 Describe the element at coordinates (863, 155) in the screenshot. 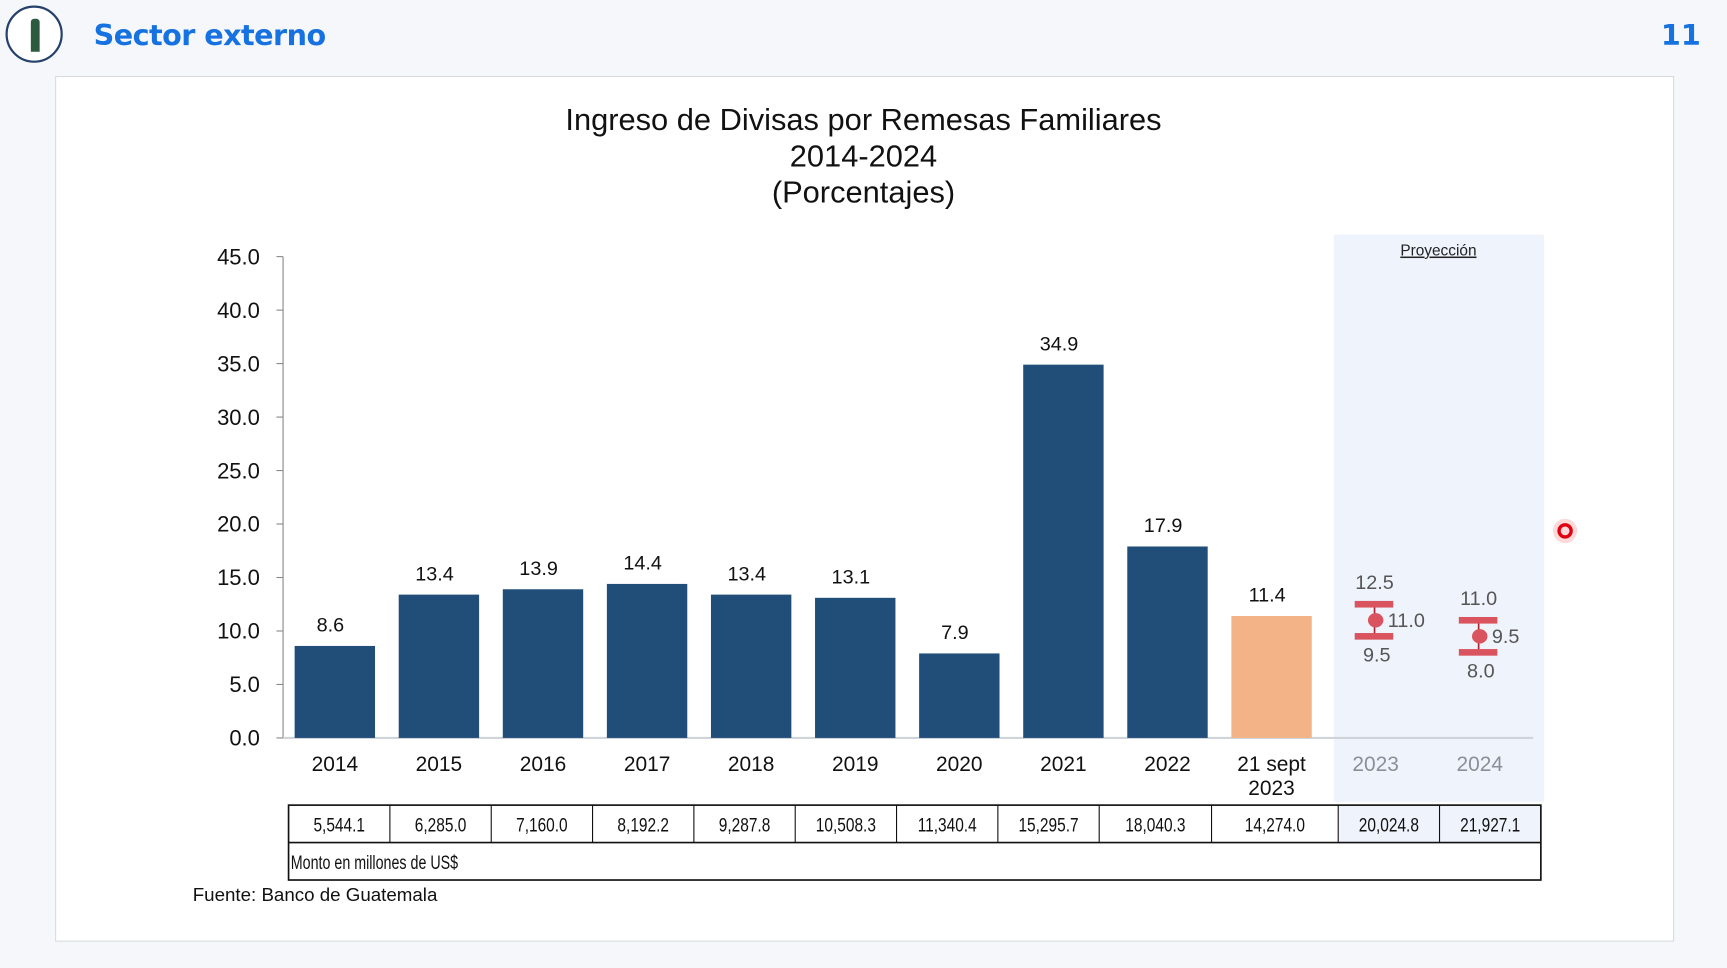

I see `chart-title-line: 2014-2024` at that location.